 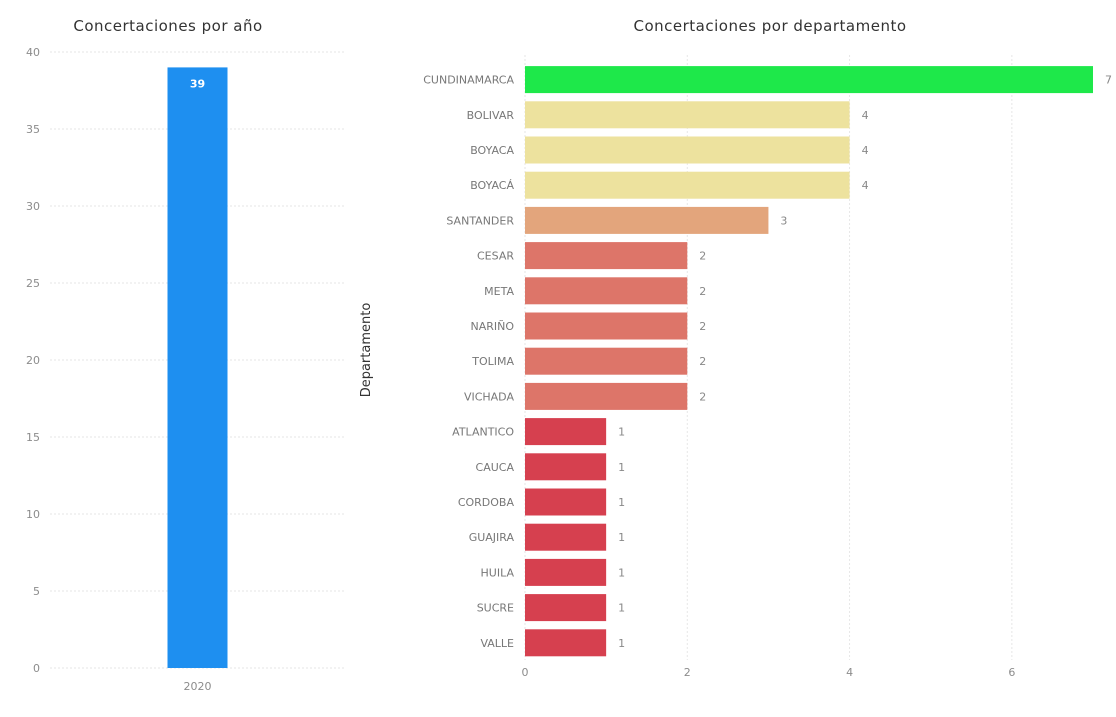 I want to click on category-label: VALLE, so click(x=497, y=643).